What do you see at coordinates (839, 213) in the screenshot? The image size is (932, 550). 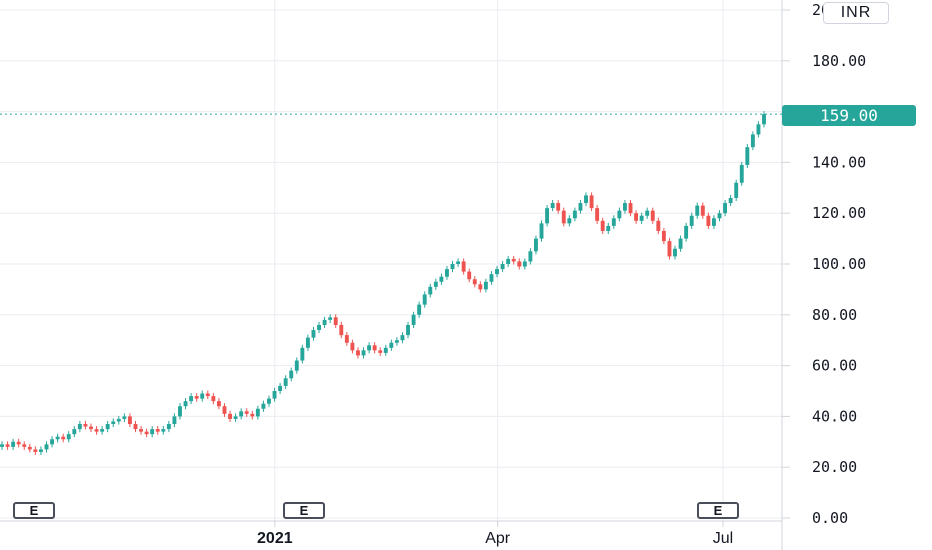 I see `price-tick-label: 120.00` at bounding box center [839, 213].